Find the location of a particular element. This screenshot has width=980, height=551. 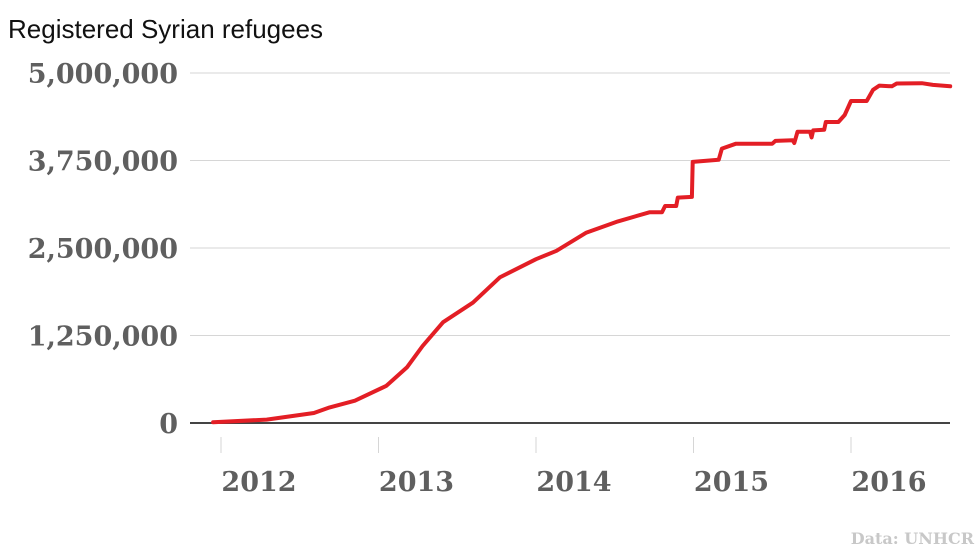

y-tick-label: 1,250,000 is located at coordinates (103, 337).